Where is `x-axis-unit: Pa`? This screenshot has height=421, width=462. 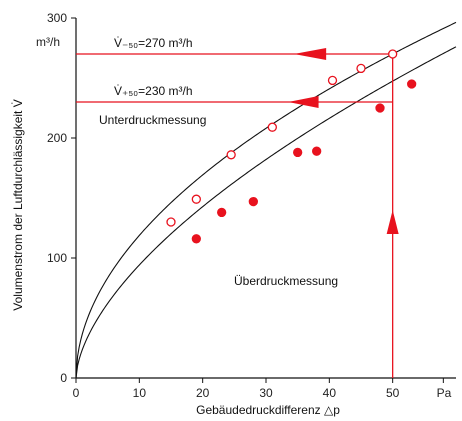
x-axis-unit: Pa is located at coordinates (444, 393).